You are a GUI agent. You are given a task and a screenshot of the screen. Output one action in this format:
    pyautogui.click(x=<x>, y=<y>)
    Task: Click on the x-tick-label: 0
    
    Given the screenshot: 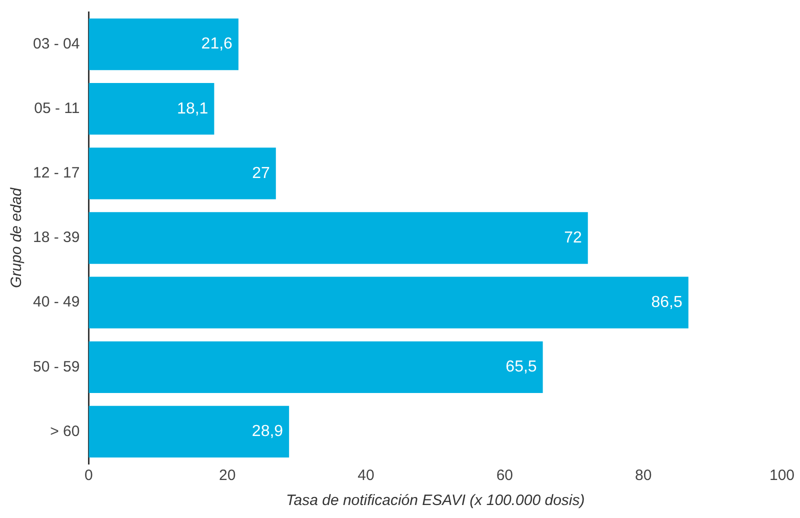 What is the action you would take?
    pyautogui.click(x=88, y=475)
    